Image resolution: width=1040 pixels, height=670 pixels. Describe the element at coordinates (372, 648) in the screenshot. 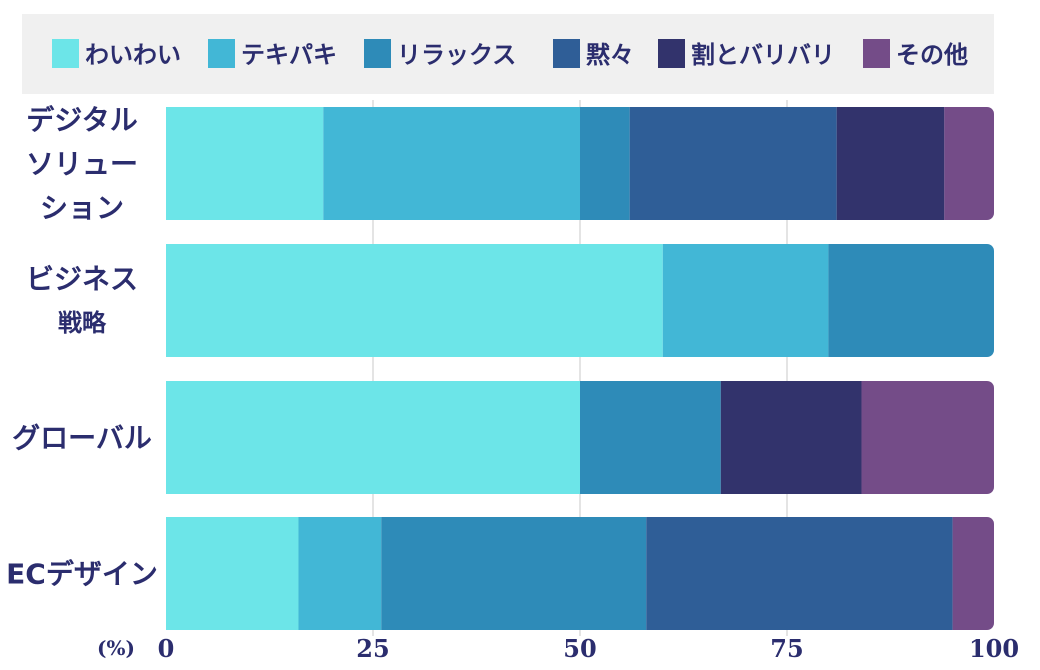

I see `tick-label: 25` at that location.